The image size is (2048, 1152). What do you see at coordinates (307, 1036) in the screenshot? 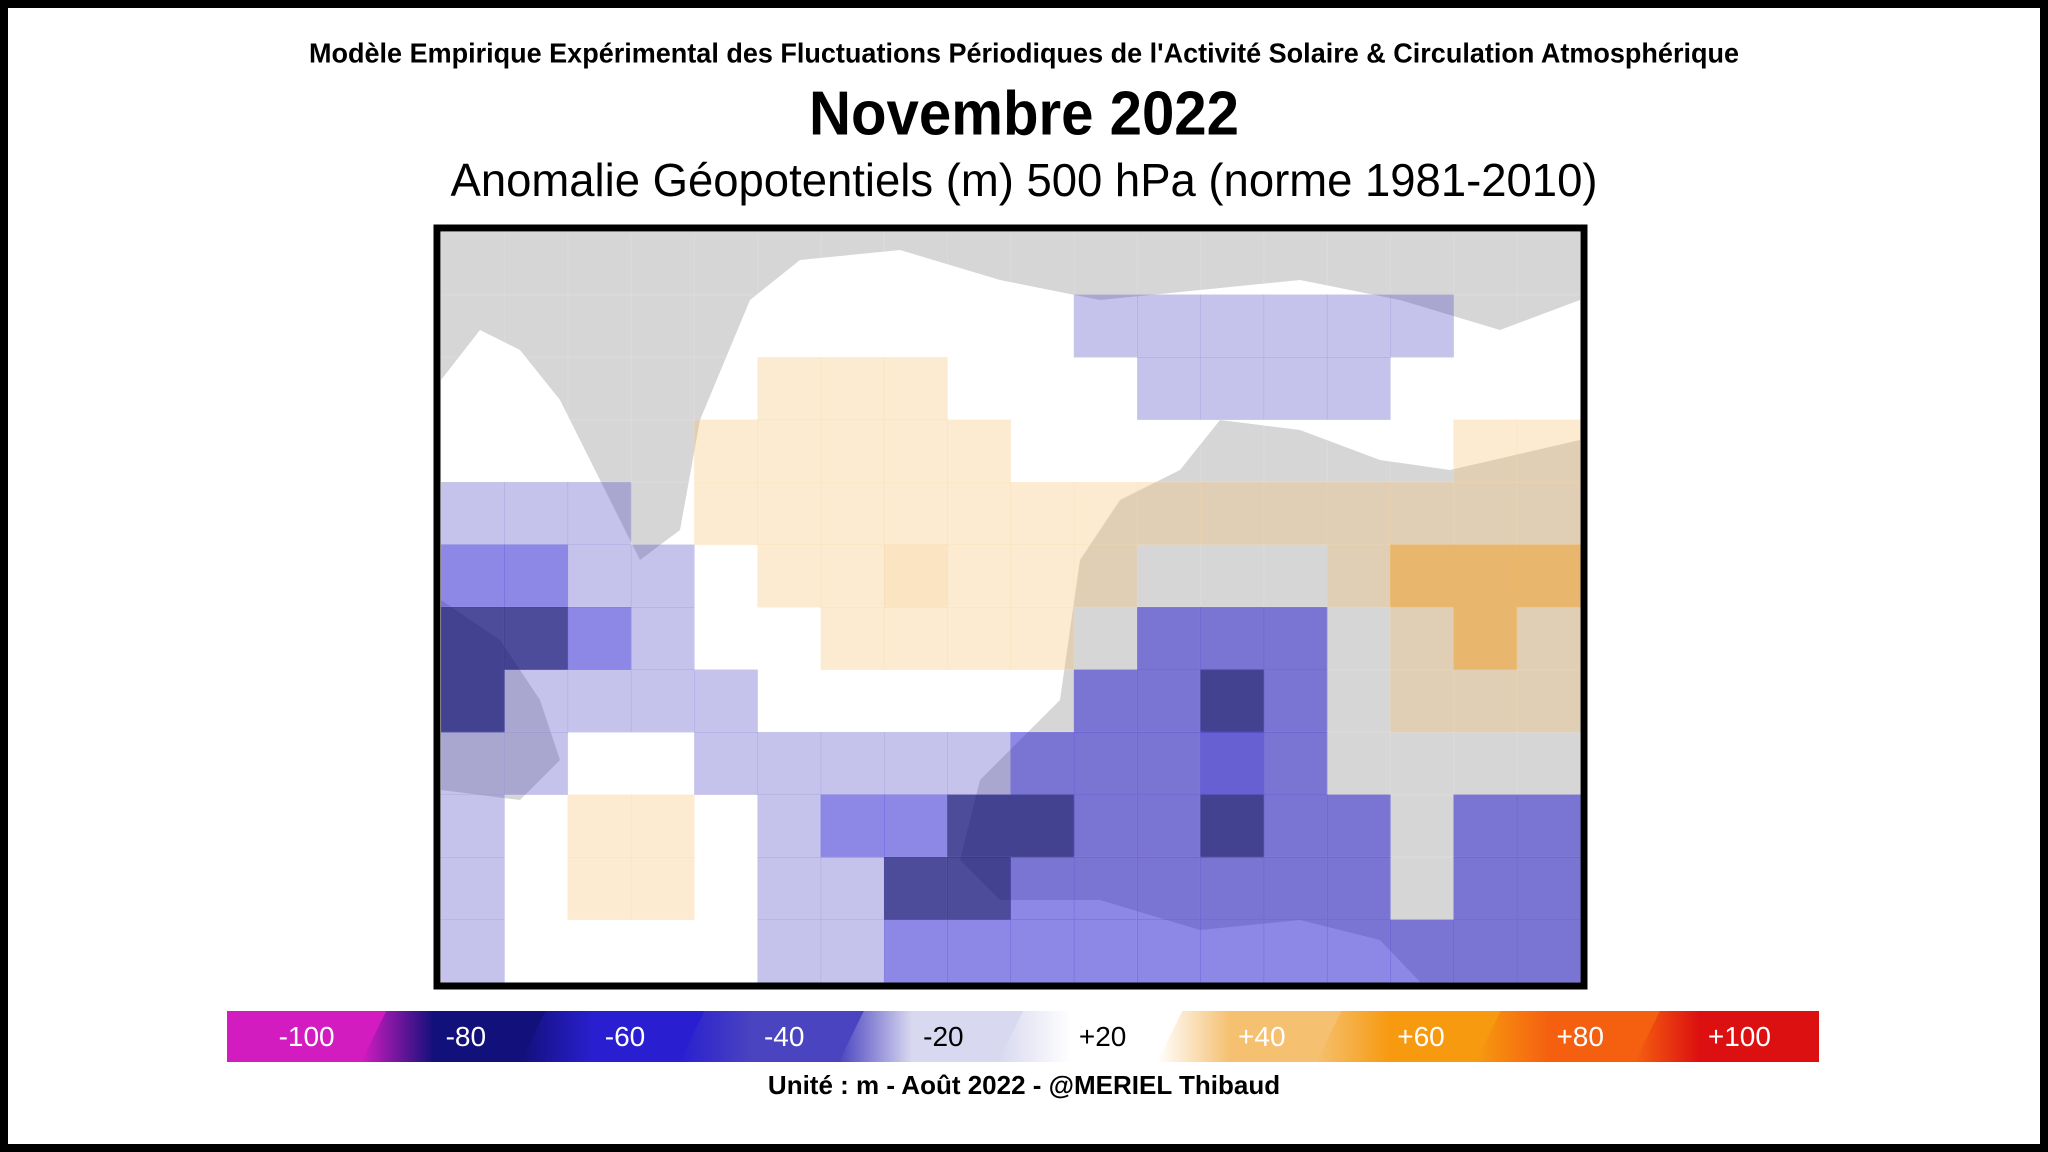
I see `legend-label: -100` at bounding box center [307, 1036].